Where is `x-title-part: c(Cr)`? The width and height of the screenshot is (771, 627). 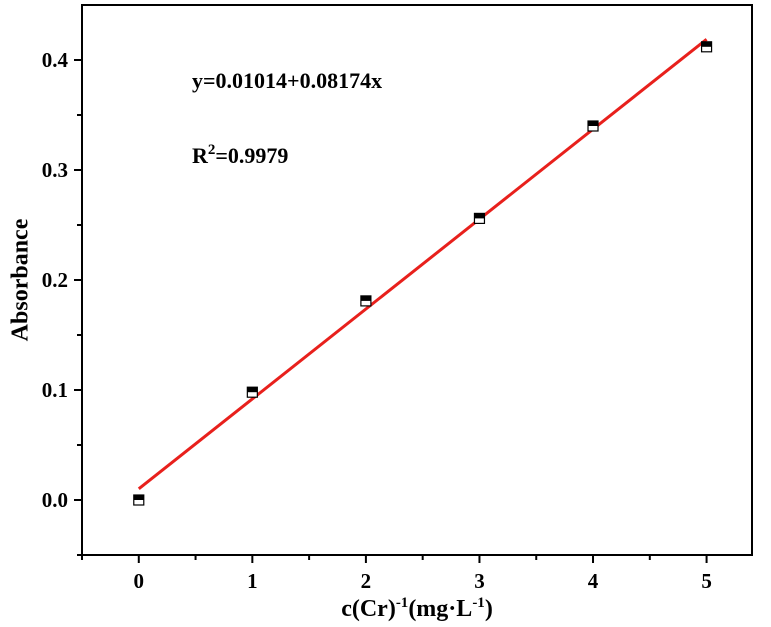
x-title-part: c(Cr) is located at coordinates (368, 609).